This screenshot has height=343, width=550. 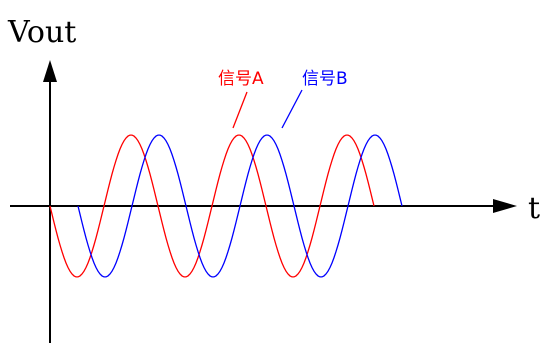 What do you see at coordinates (505, 206) in the screenshot?
I see `x-axis-arrow` at bounding box center [505, 206].